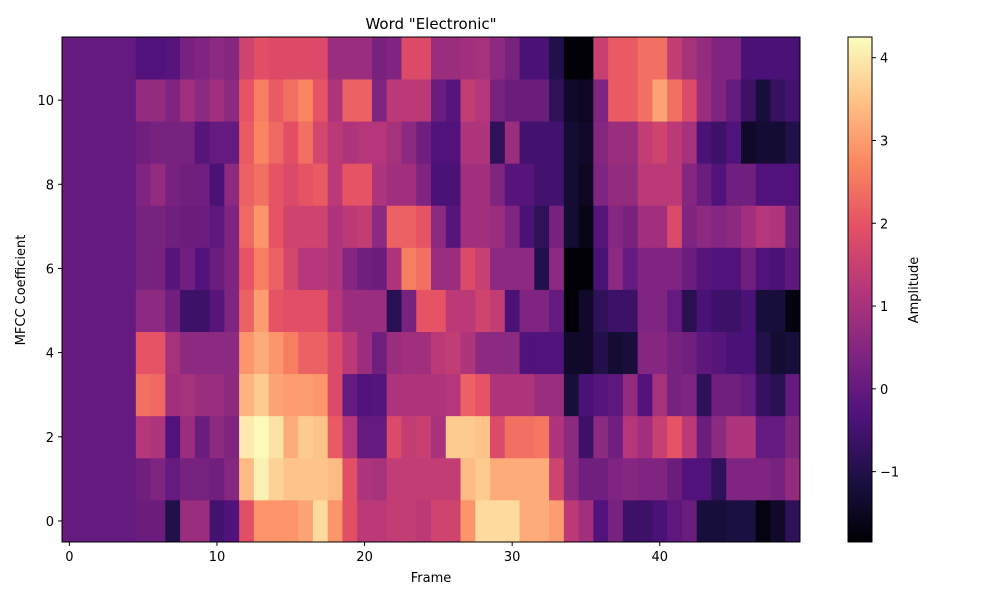  Describe the element at coordinates (364, 557) in the screenshot. I see `tick-label: 20` at that location.